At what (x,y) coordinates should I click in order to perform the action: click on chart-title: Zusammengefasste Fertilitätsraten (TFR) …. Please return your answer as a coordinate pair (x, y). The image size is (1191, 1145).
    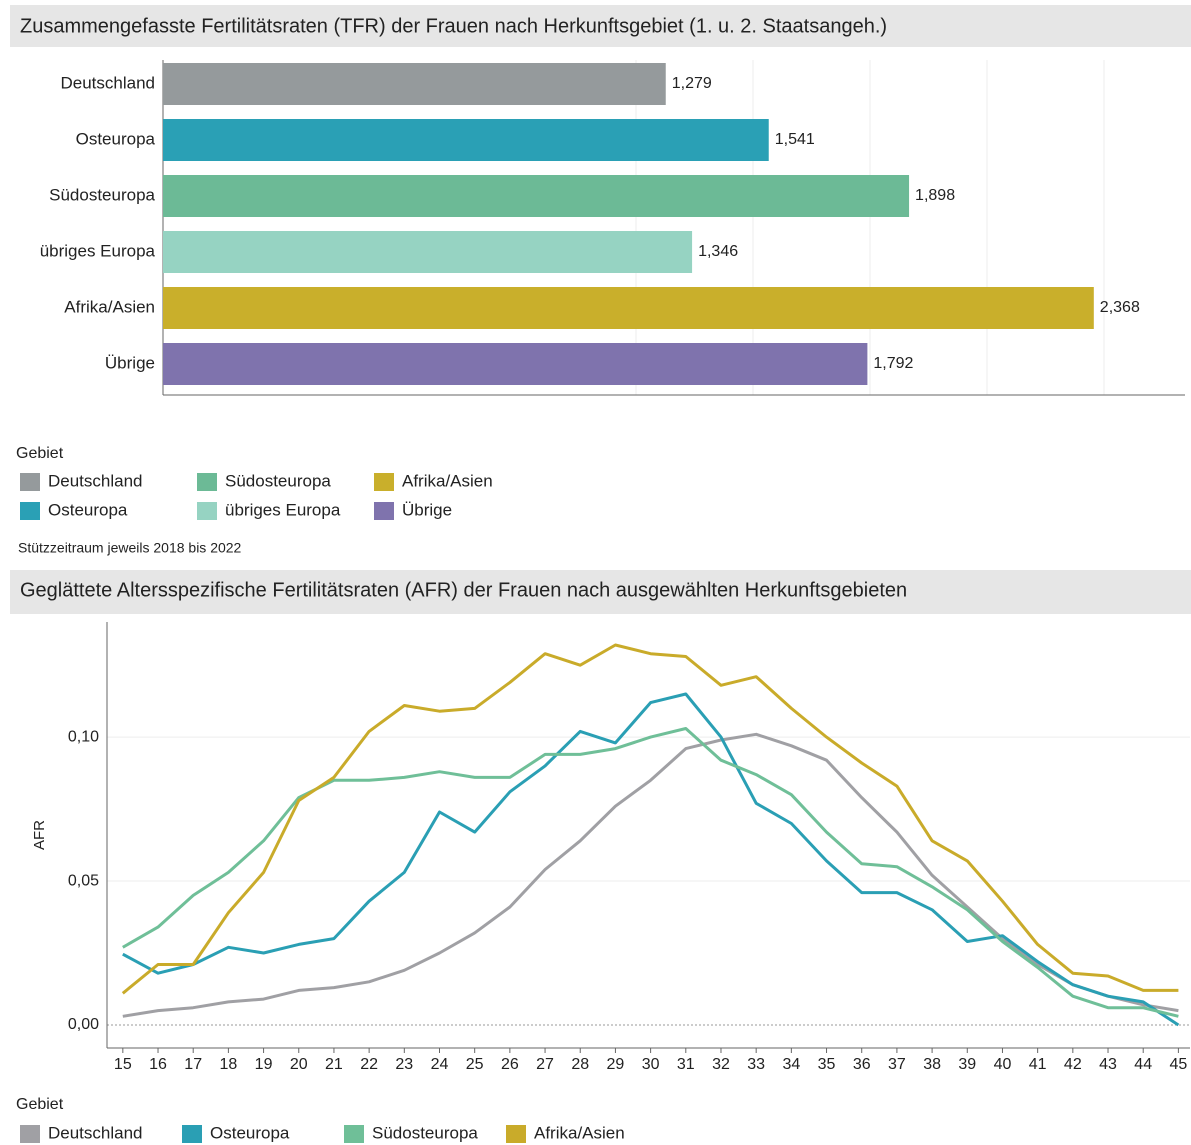
    Looking at the image, I should click on (453, 26).